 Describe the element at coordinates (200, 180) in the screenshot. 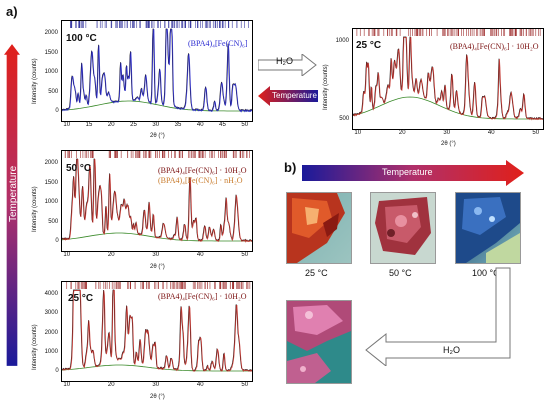

I see `plot-50c-formula-2: (BPA4)₄[Fe(CN)₆] · nH₂O` at that location.